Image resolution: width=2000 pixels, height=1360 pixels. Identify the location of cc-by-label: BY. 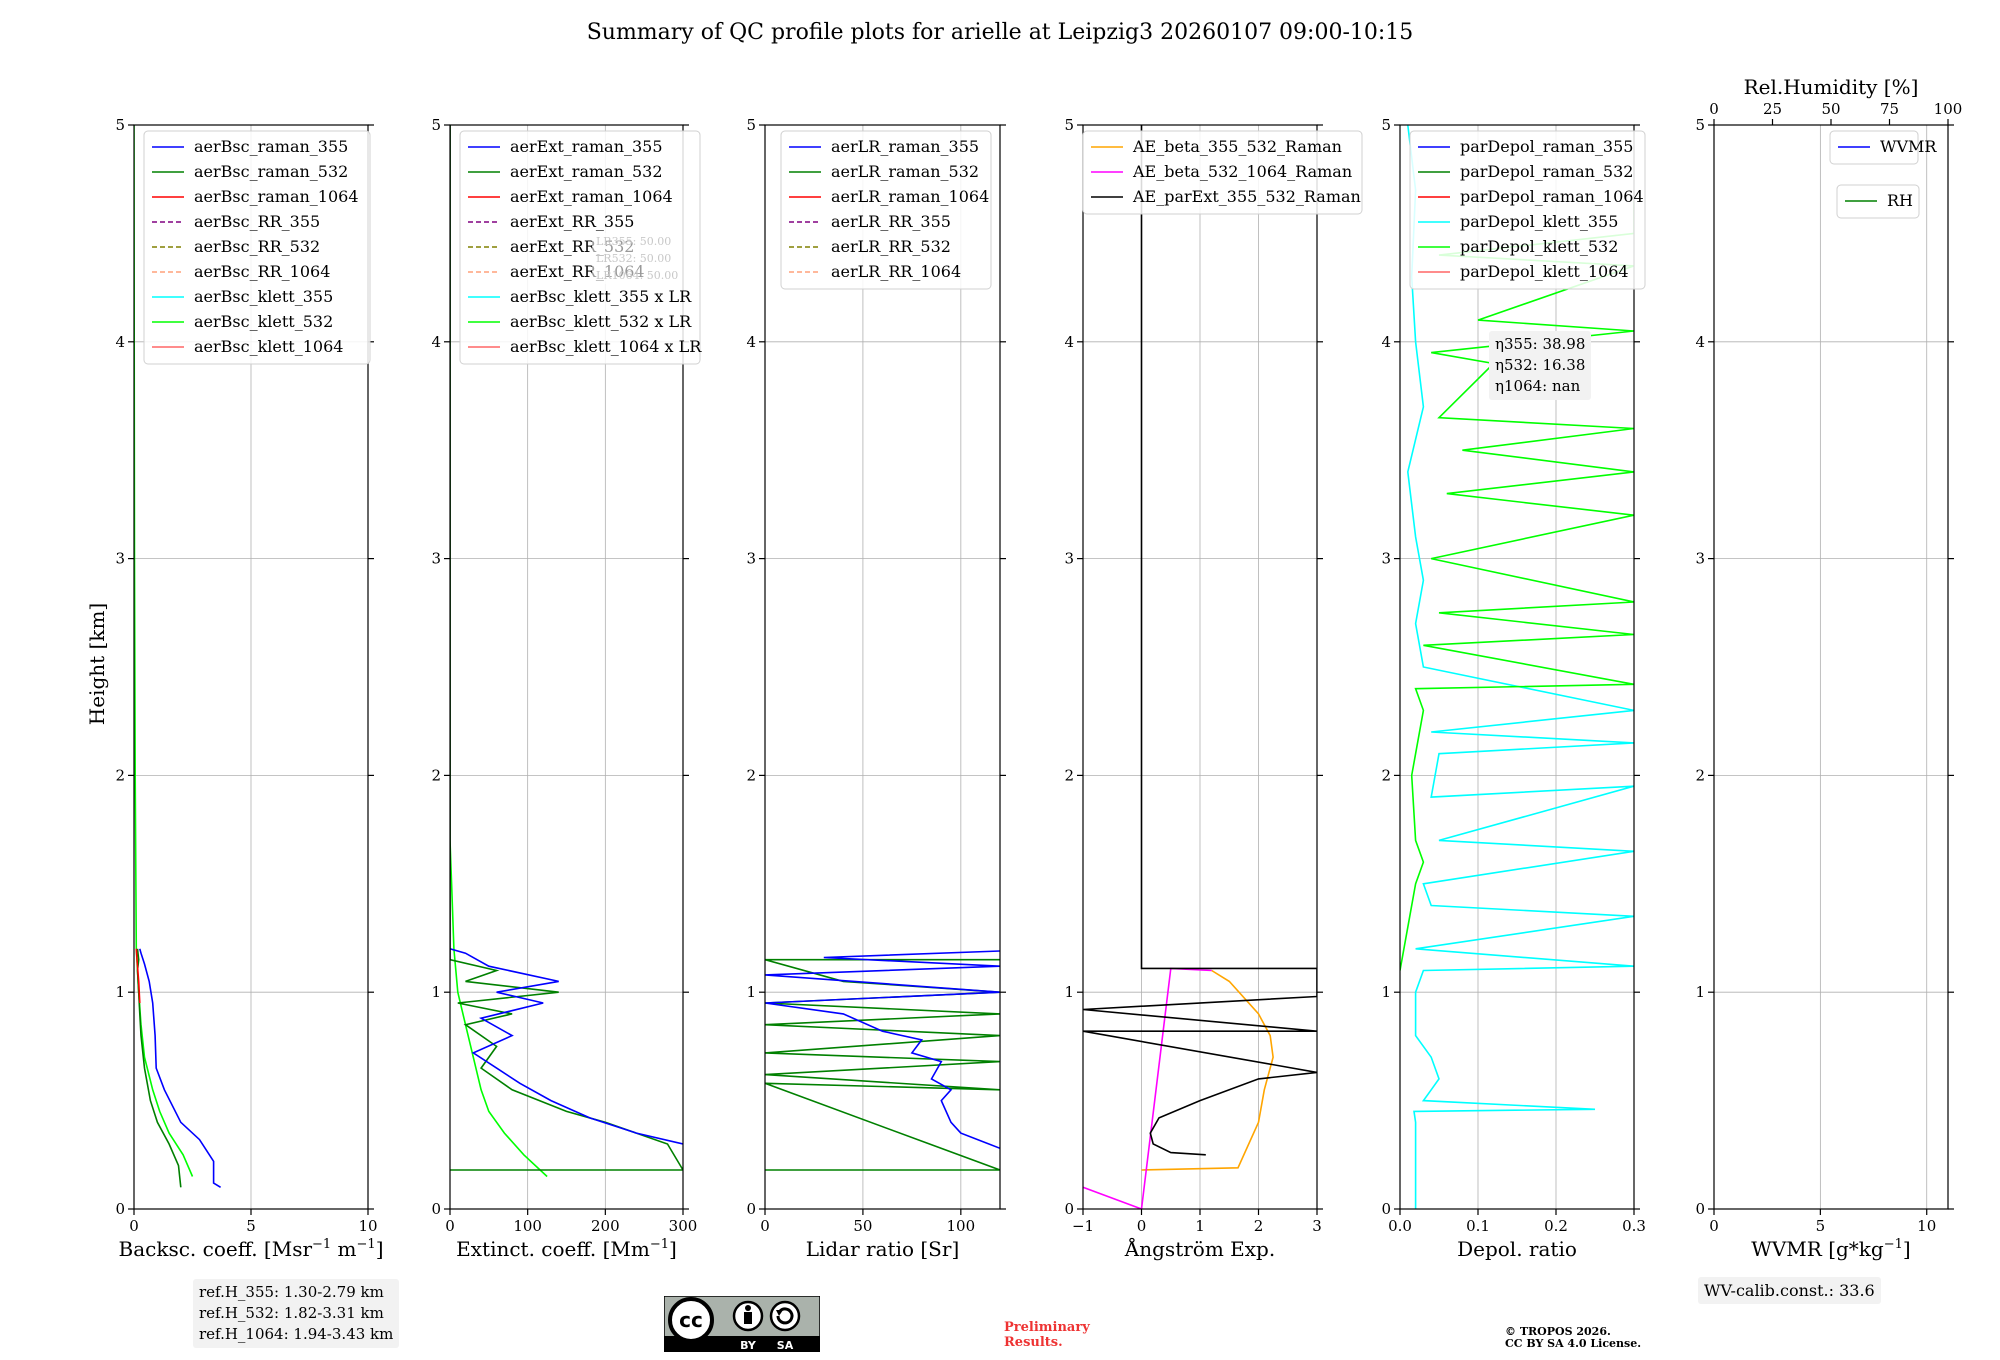
(748, 1345).